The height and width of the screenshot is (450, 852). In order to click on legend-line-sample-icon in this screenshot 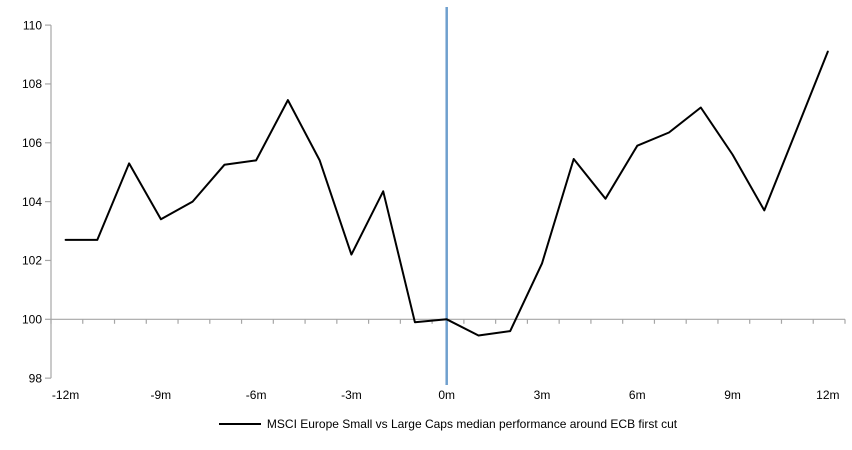, I will do `click(239, 424)`.